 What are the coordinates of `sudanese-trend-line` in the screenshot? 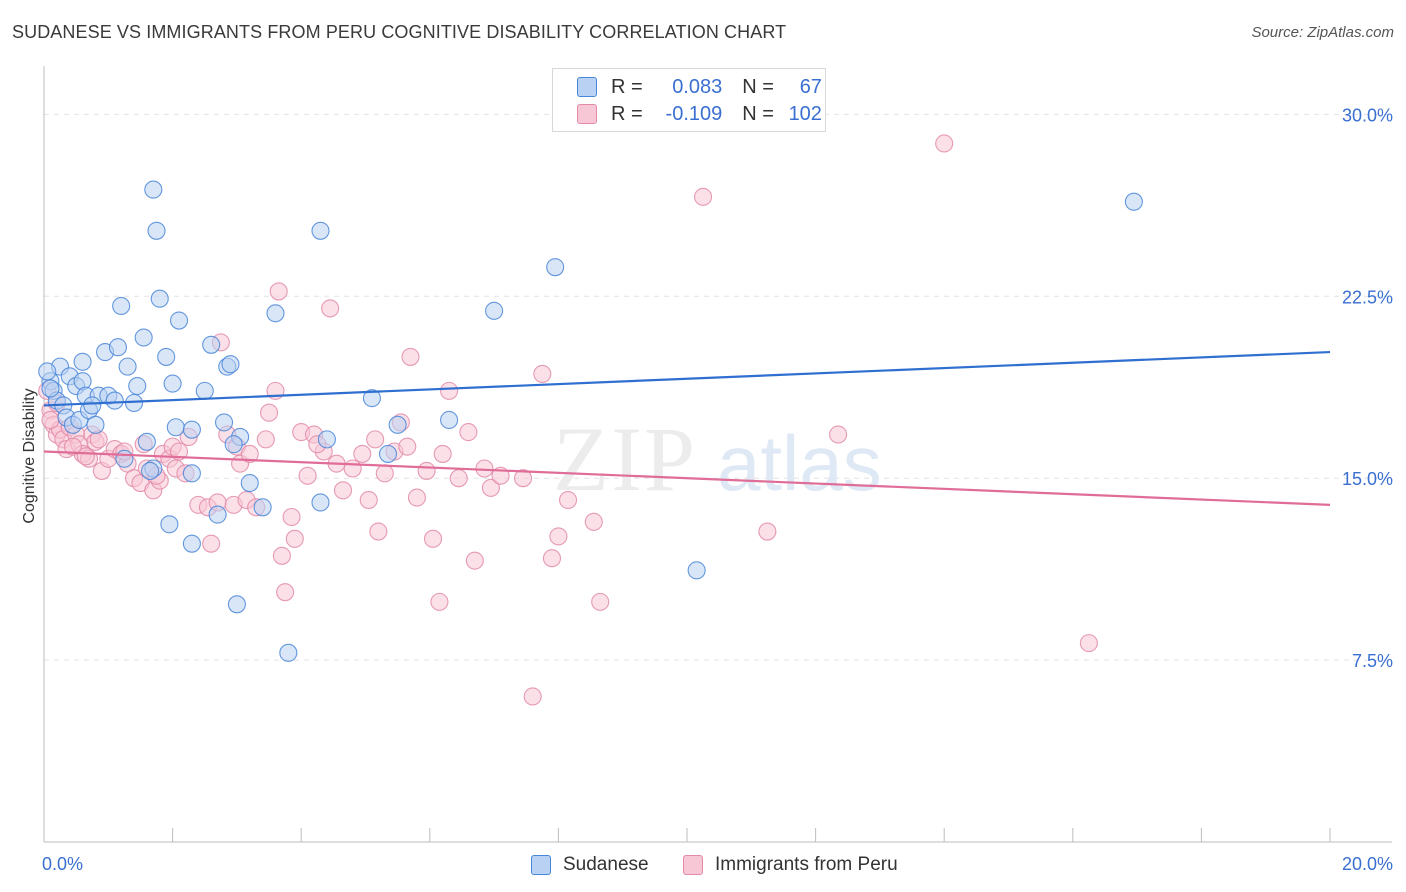 It's located at (687, 378).